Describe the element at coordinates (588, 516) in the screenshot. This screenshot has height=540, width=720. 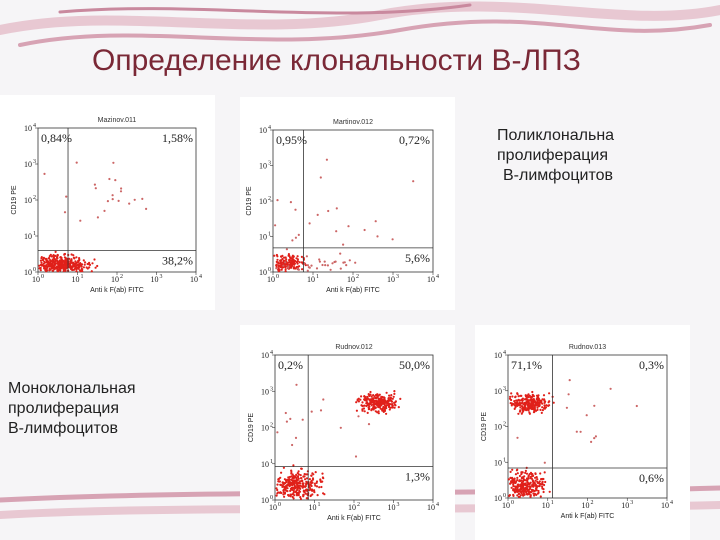
I see `x-axis-label: Anti k F(ab) FITC` at that location.